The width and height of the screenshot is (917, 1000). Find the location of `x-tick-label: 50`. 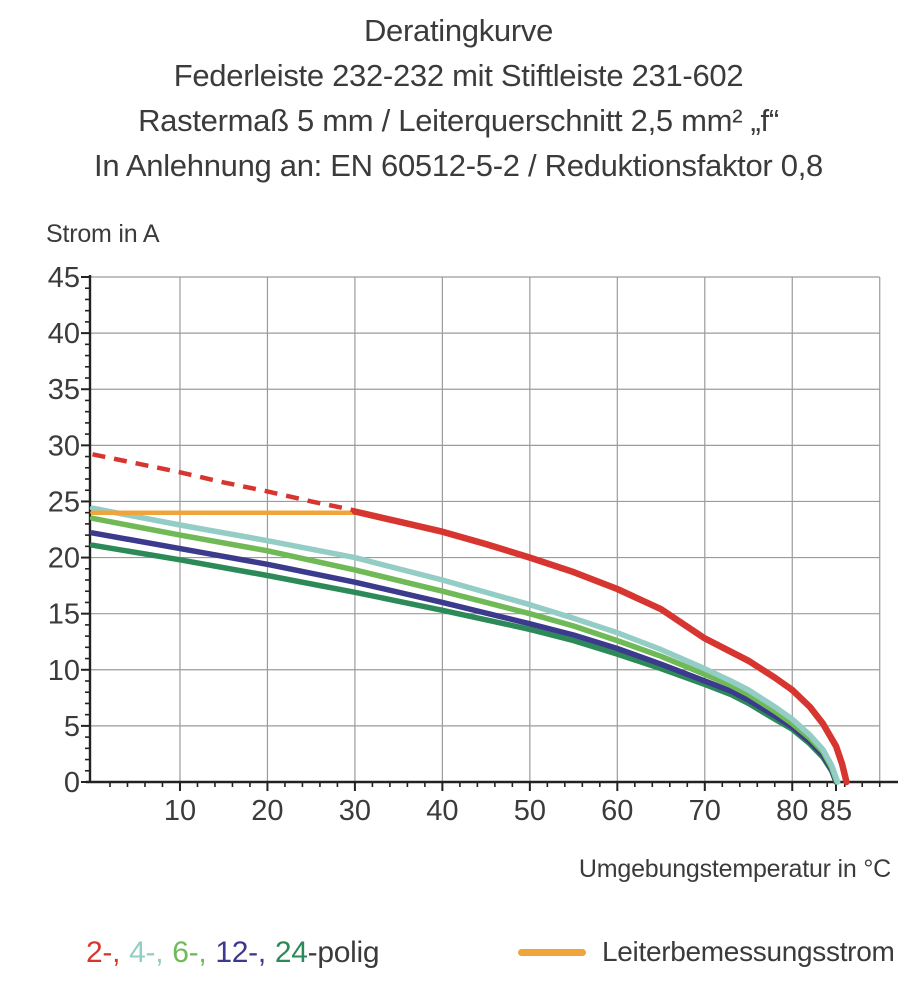

x-tick-label: 50 is located at coordinates (530, 811).